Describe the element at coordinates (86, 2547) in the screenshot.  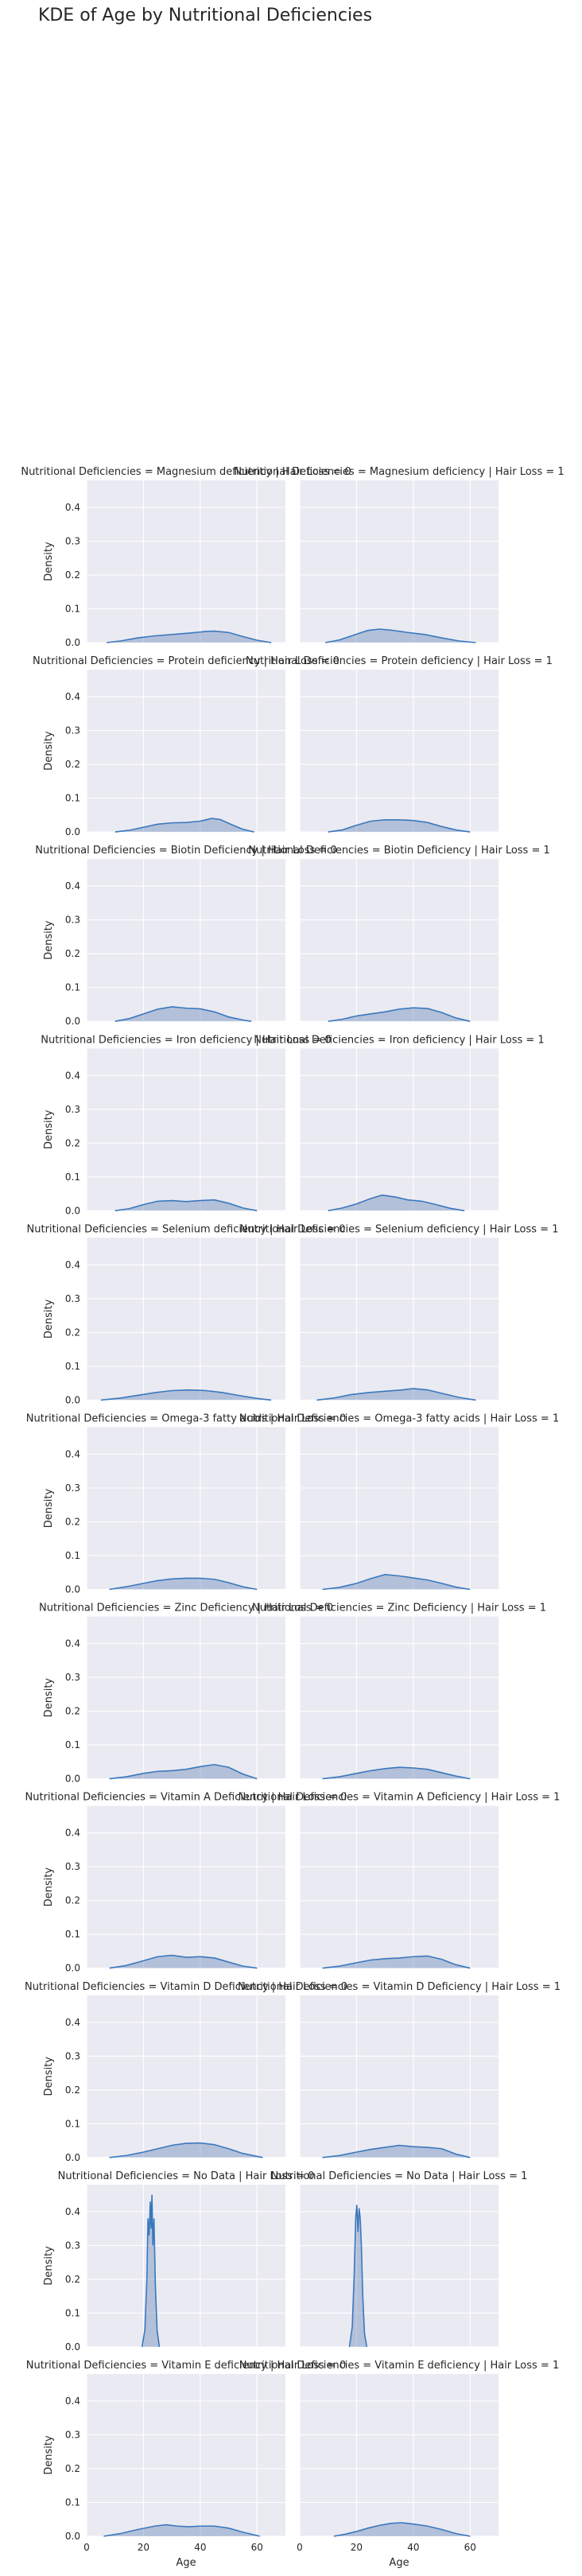
I see `x-tick-label: 0` at that location.